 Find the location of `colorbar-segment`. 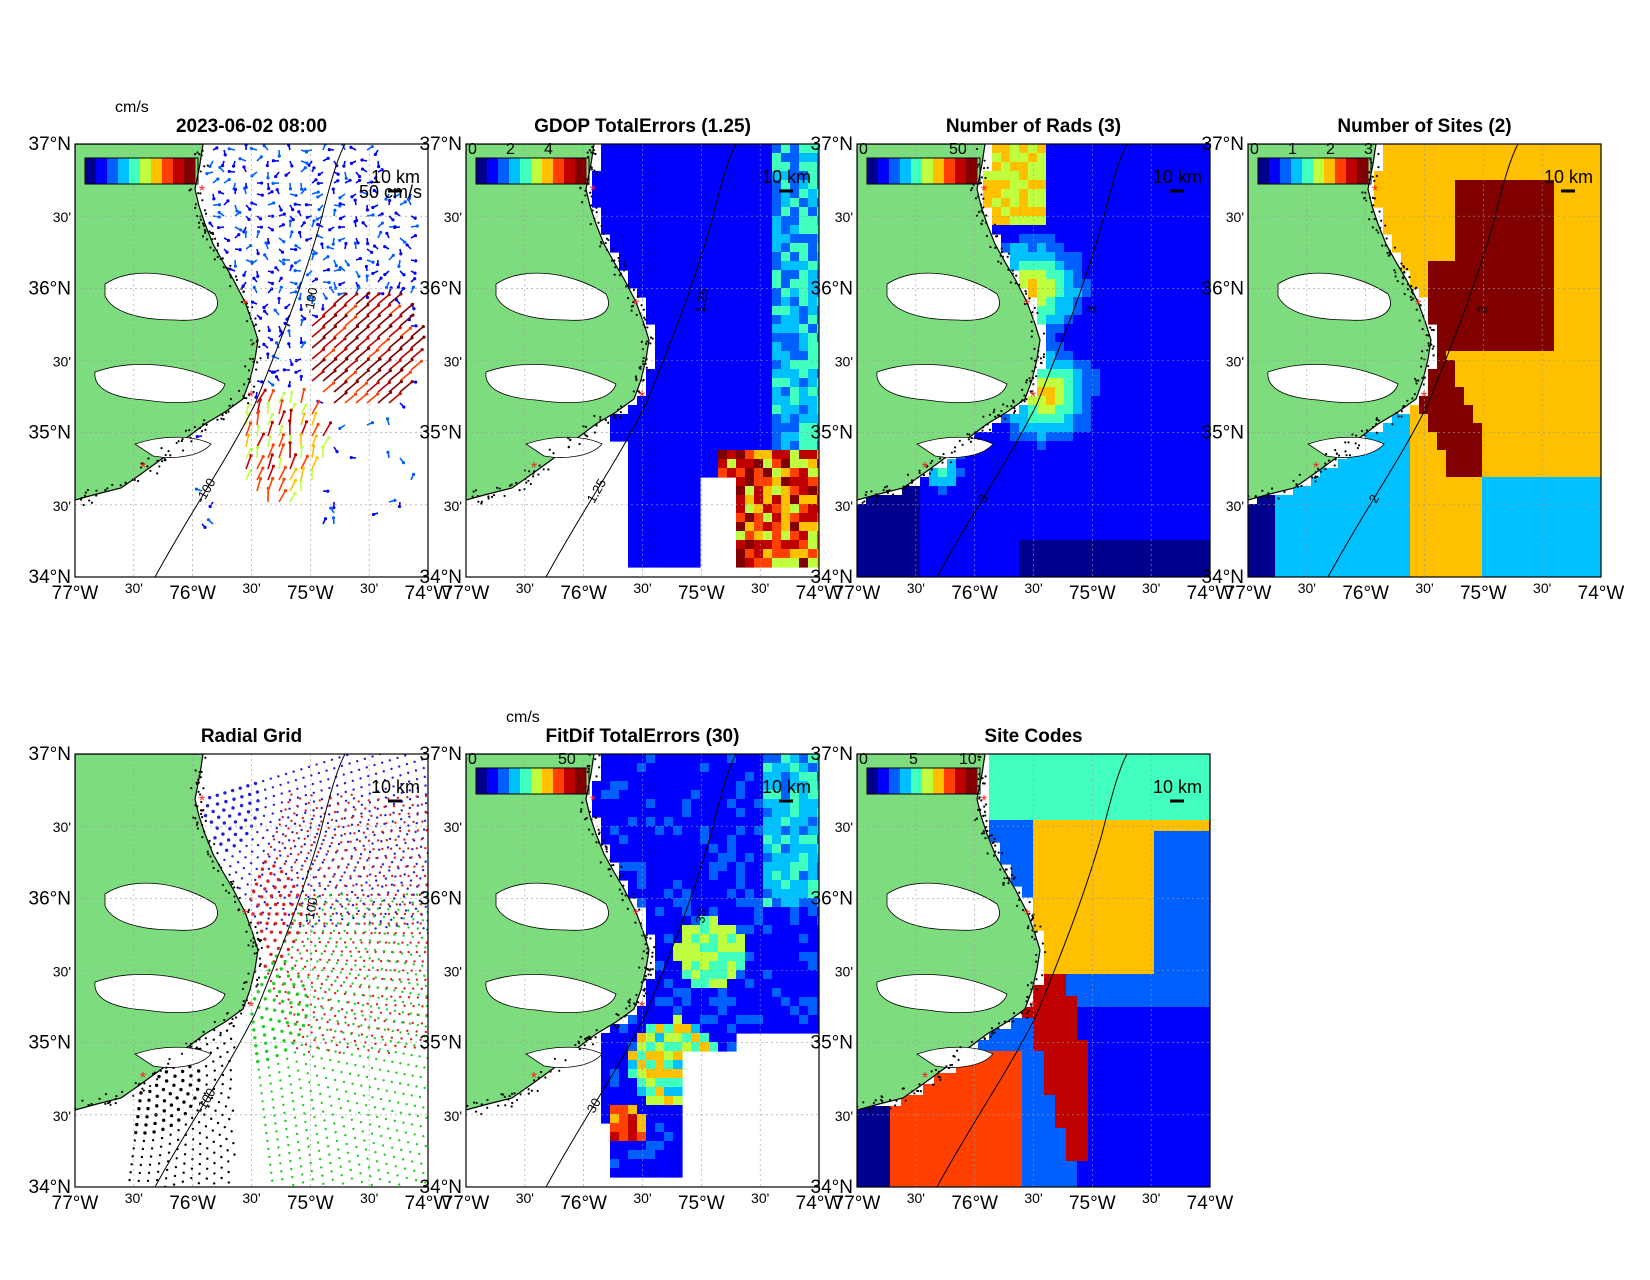

colorbar-segment is located at coordinates (168, 171).